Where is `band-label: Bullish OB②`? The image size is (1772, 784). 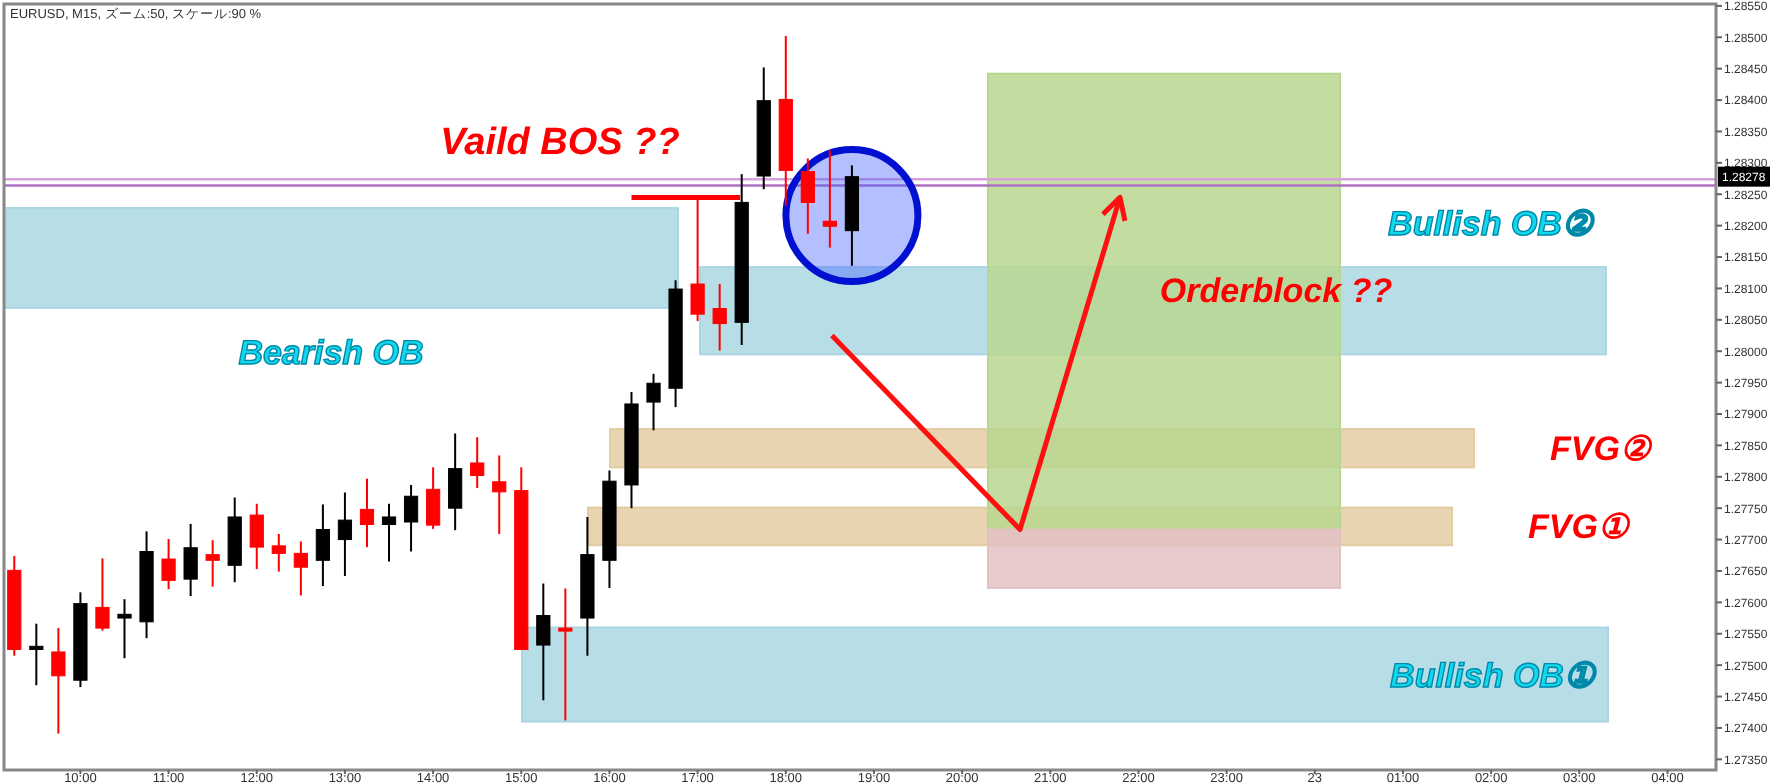
band-label: Bullish OB② is located at coordinates (1492, 224).